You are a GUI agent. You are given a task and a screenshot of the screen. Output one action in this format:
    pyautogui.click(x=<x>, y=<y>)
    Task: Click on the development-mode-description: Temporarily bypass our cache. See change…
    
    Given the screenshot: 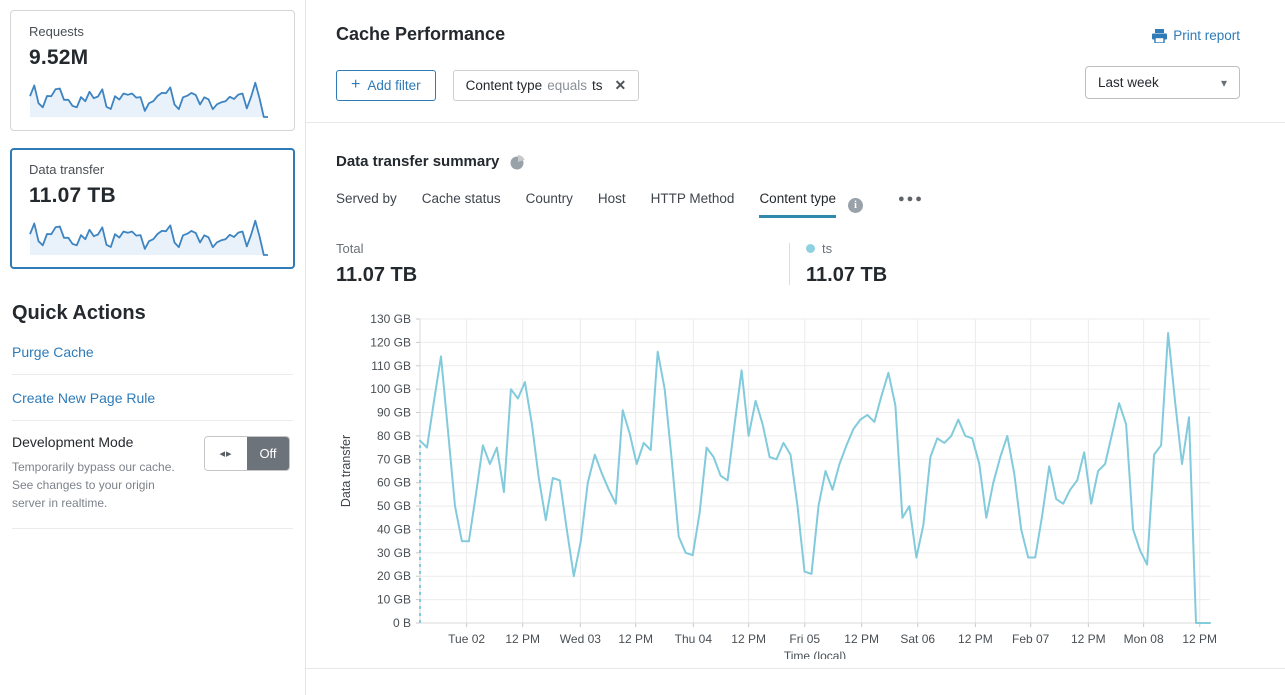 What is the action you would take?
    pyautogui.click(x=93, y=485)
    